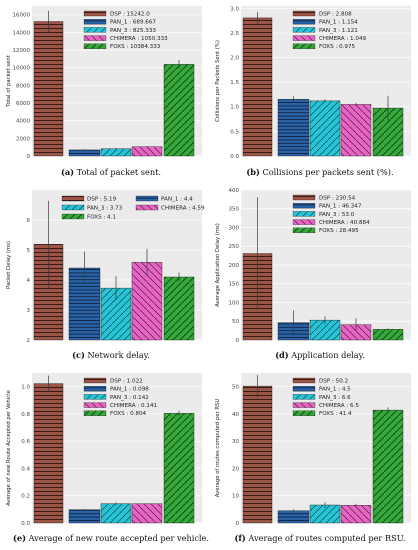 This screenshot has height=550, width=418. What do you see at coordinates (22, 51) in the screenshot?
I see `y-tick-label: 12000` at bounding box center [22, 51].